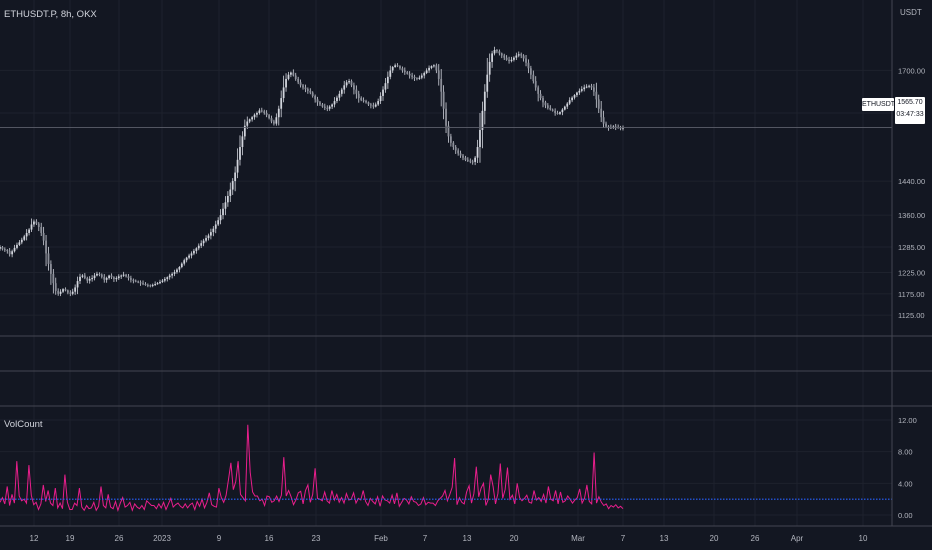 The width and height of the screenshot is (932, 550). I want to click on bar-countdown: 03:47:33, so click(910, 114).